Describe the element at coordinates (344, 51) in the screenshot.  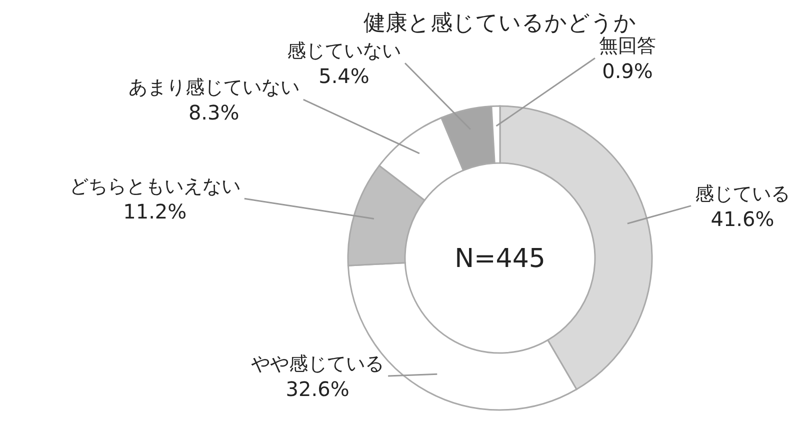
I see `slice-label: 感じていない` at that location.